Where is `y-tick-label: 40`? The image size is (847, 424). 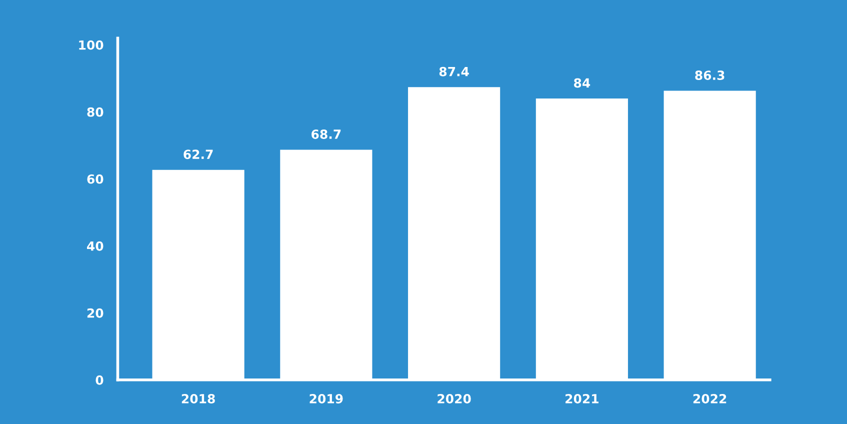 y-tick-label: 40 is located at coordinates (95, 246).